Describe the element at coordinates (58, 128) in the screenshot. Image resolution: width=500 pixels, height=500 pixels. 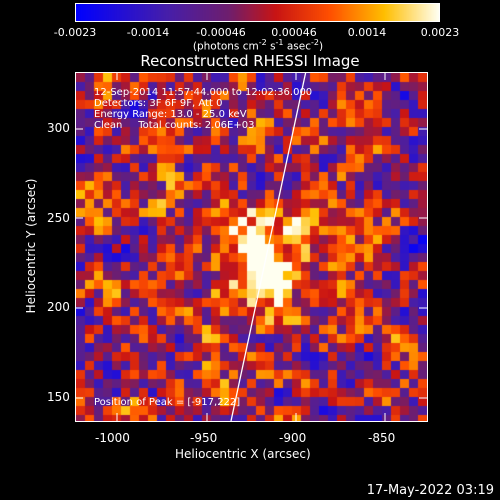
I see `y-tick-label: 300` at that location.